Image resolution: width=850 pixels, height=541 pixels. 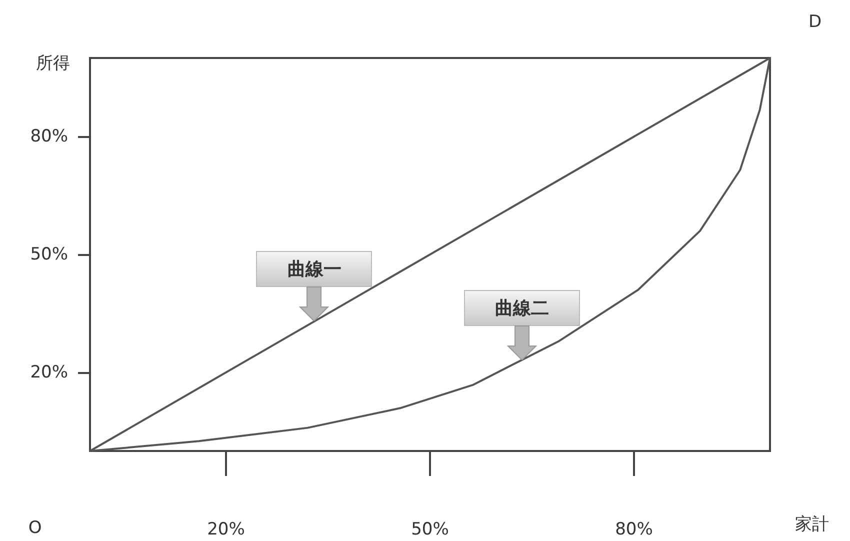 I want to click on x-tick-label: 50%, so click(x=430, y=530).